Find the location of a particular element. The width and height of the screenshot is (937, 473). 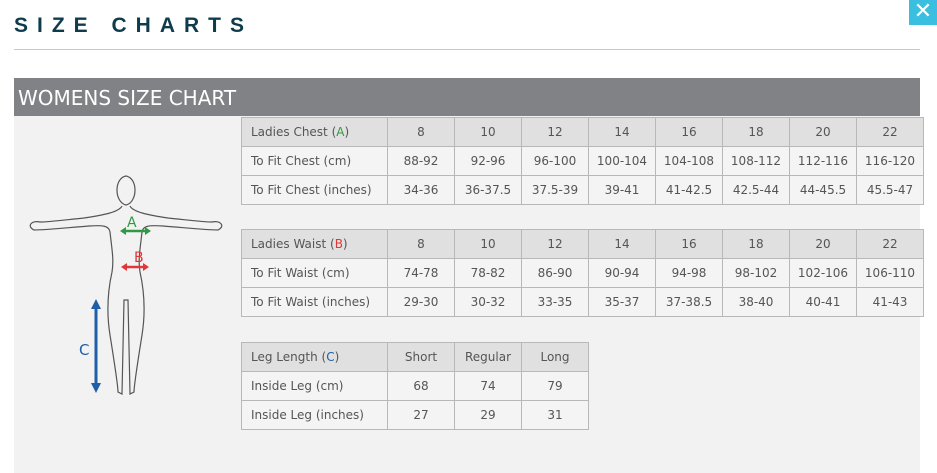

page-title: SIZE CHARTS is located at coordinates (134, 25).